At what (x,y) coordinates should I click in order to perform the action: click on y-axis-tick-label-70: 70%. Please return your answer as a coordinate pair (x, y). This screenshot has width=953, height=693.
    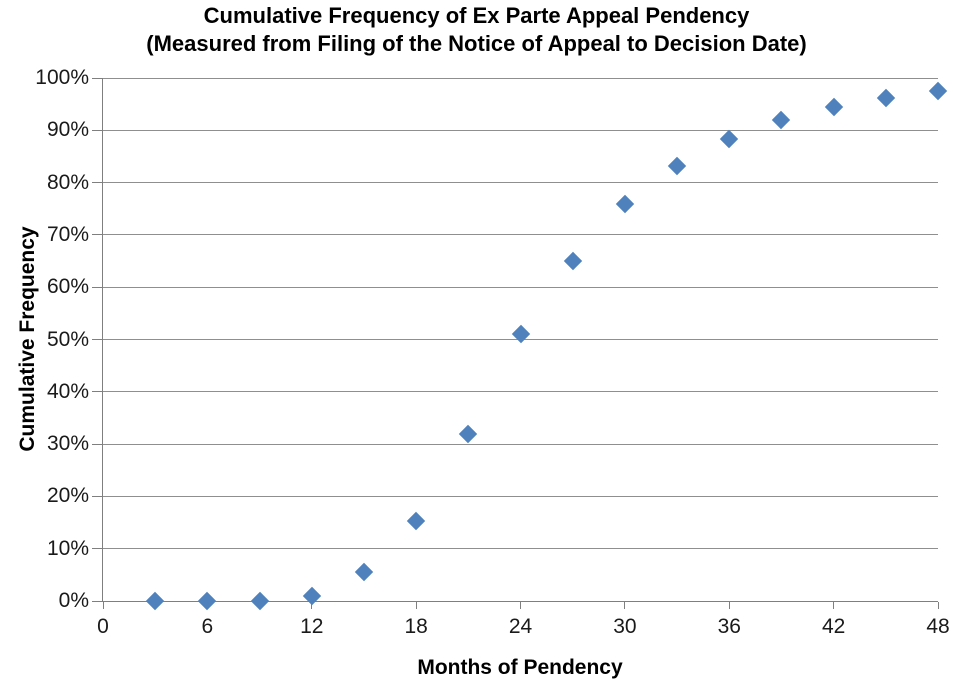
    Looking at the image, I should click on (67, 234).